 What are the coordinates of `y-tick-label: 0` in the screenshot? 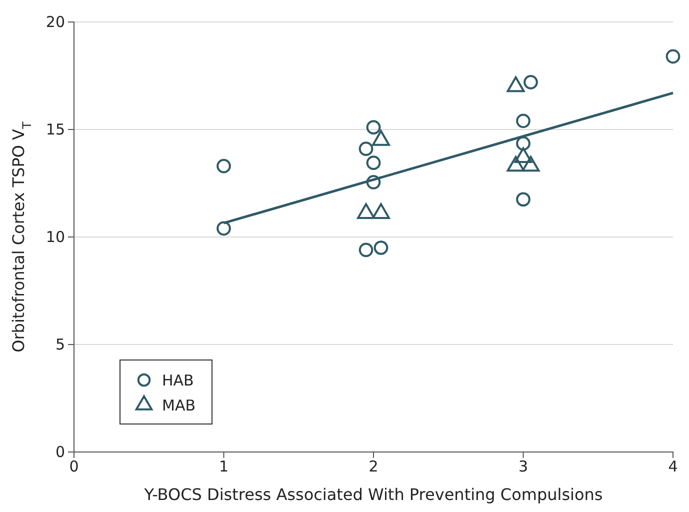 It's located at (60, 451).